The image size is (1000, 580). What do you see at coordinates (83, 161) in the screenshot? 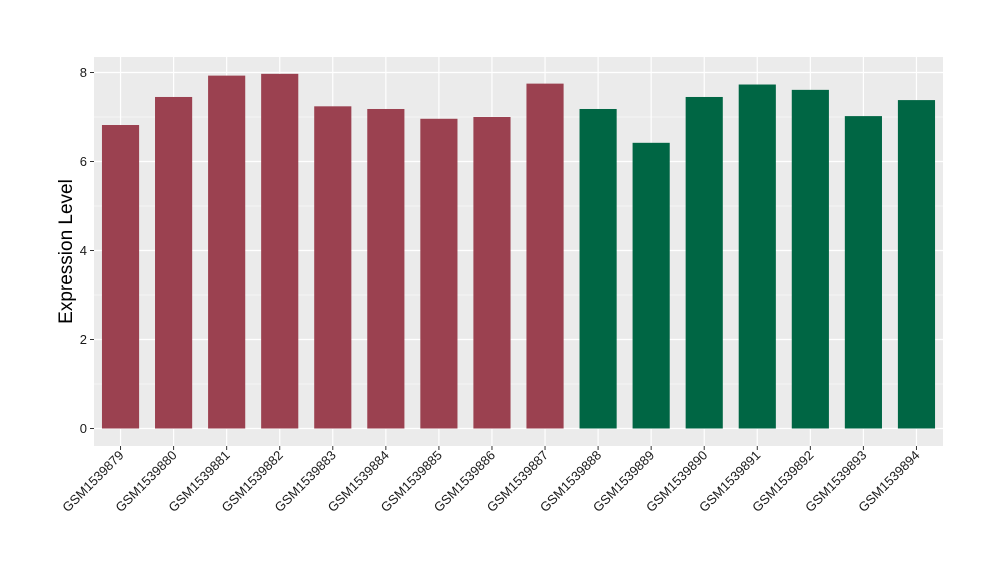
I see `y-tick-label: 6` at bounding box center [83, 161].